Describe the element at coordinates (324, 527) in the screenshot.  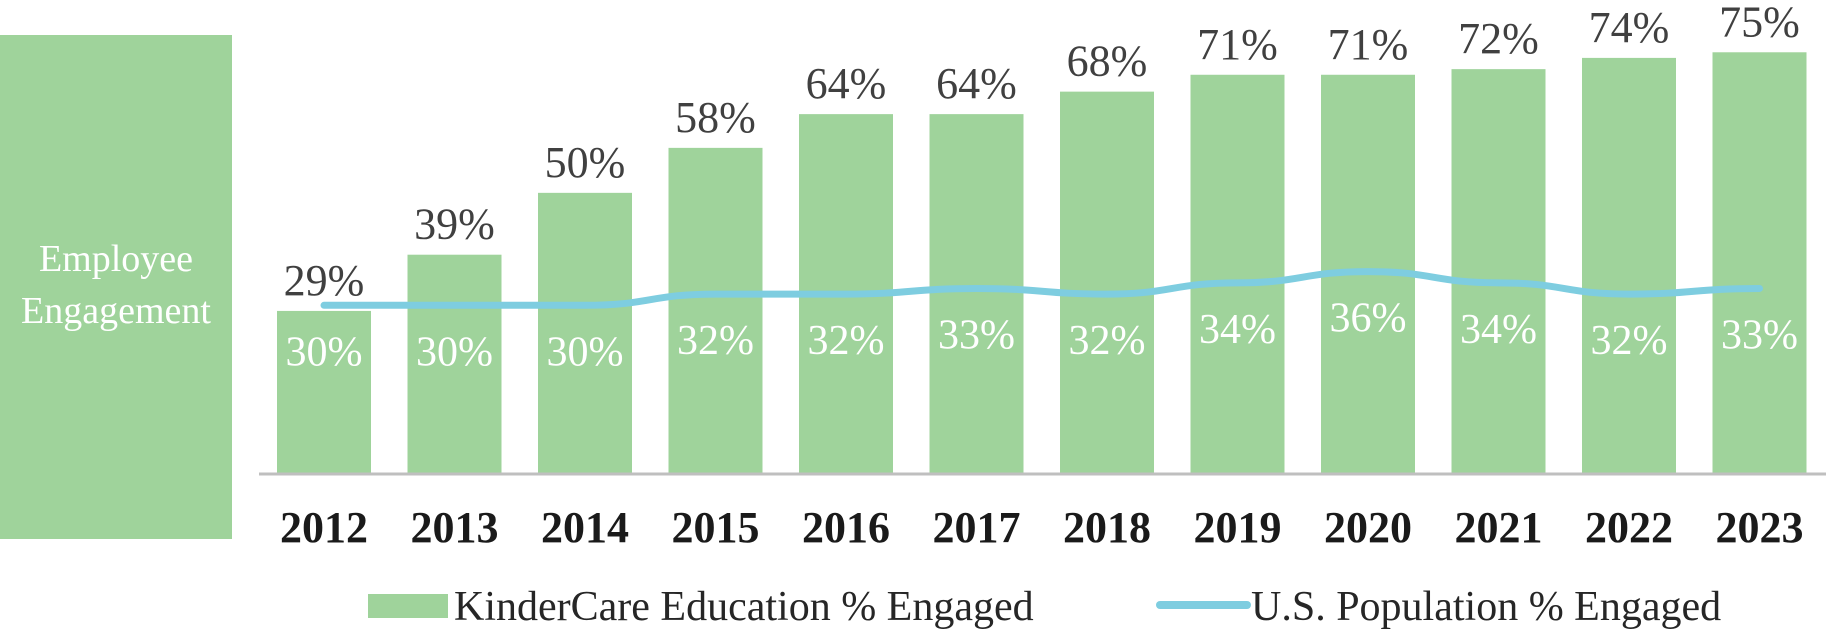
I see `x-tick-label-2012: 2012` at that location.